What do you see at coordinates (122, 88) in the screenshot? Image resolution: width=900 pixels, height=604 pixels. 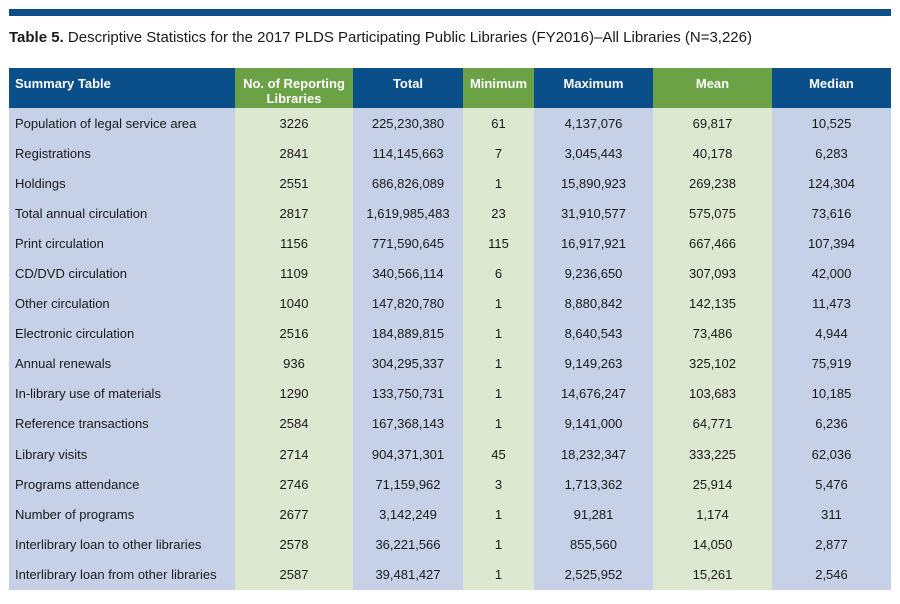 I see `header-summary-table: Summary Table` at bounding box center [122, 88].